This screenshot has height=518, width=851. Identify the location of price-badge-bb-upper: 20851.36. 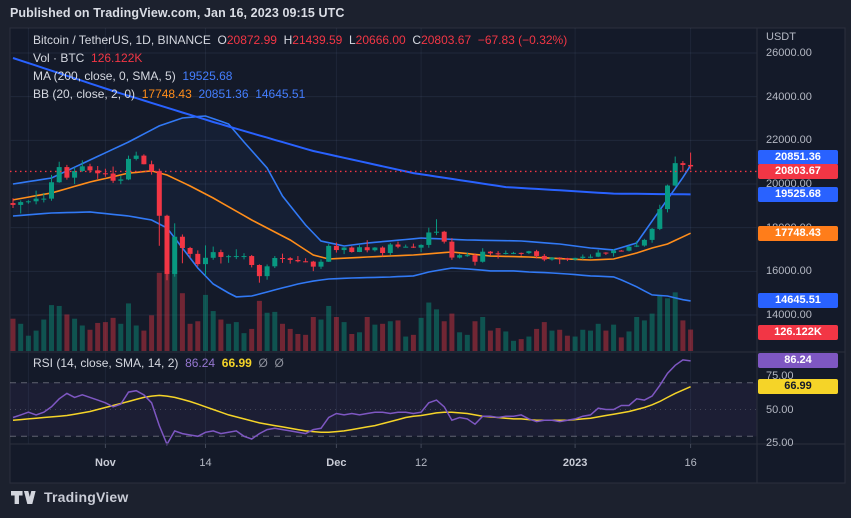
(798, 157).